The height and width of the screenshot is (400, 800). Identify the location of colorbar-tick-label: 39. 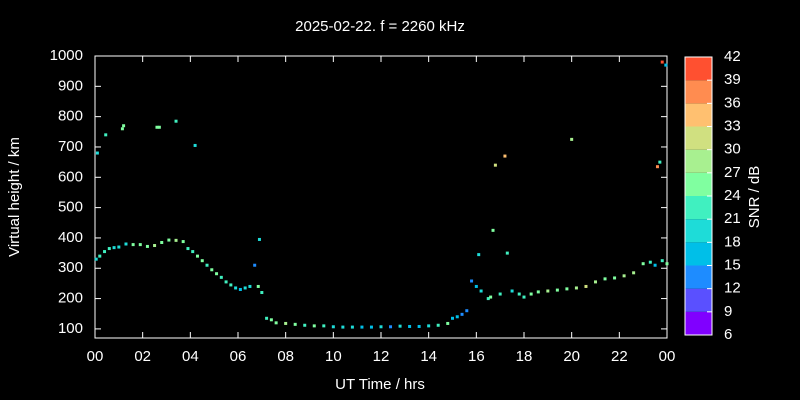
(732, 79).